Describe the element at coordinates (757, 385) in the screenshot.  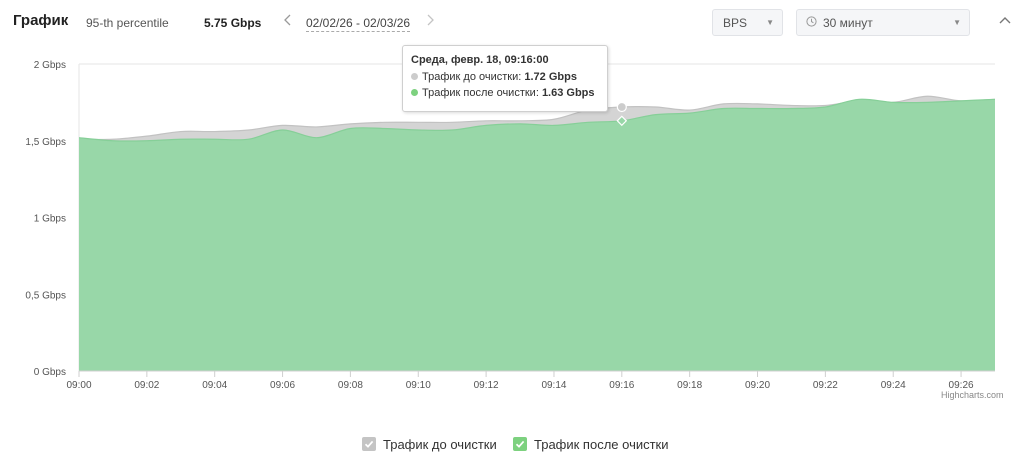
I see `x-tick-label: 09:20` at that location.